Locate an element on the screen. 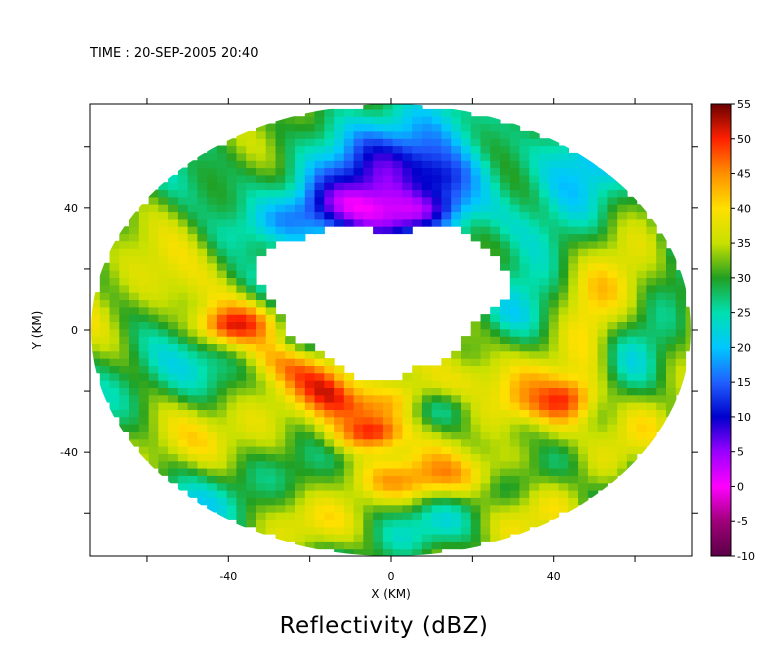 The image size is (768, 666). colorbar-tick-label: -10 is located at coordinates (746, 556).